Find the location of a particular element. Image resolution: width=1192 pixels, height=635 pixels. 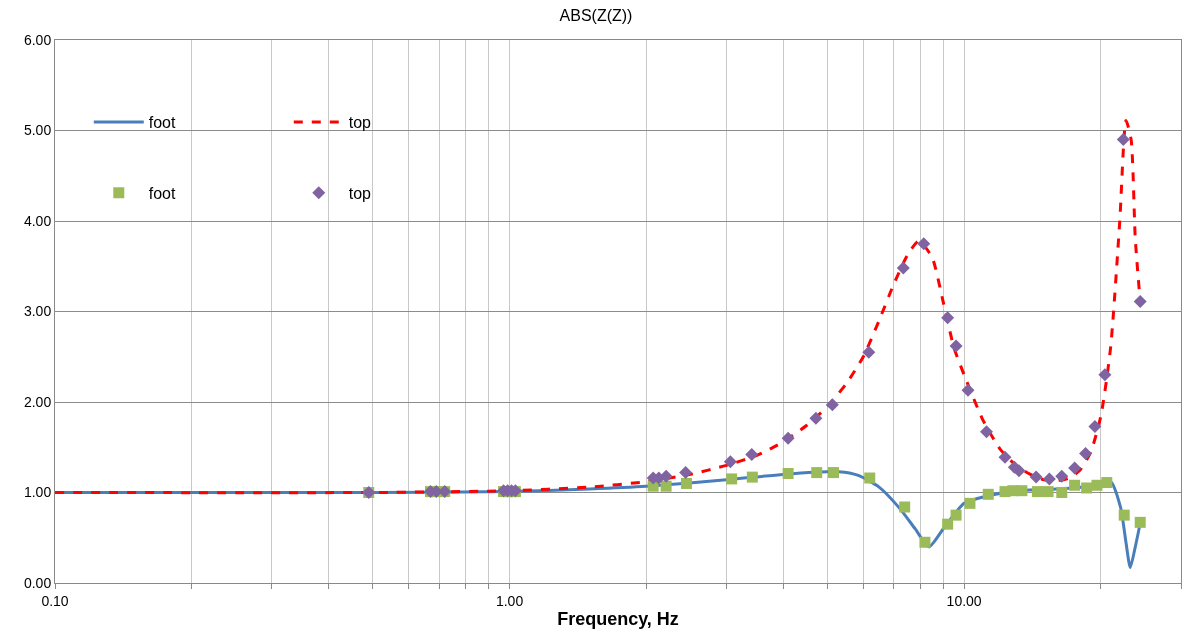

x-tick-label: 1.00 is located at coordinates (509, 600).